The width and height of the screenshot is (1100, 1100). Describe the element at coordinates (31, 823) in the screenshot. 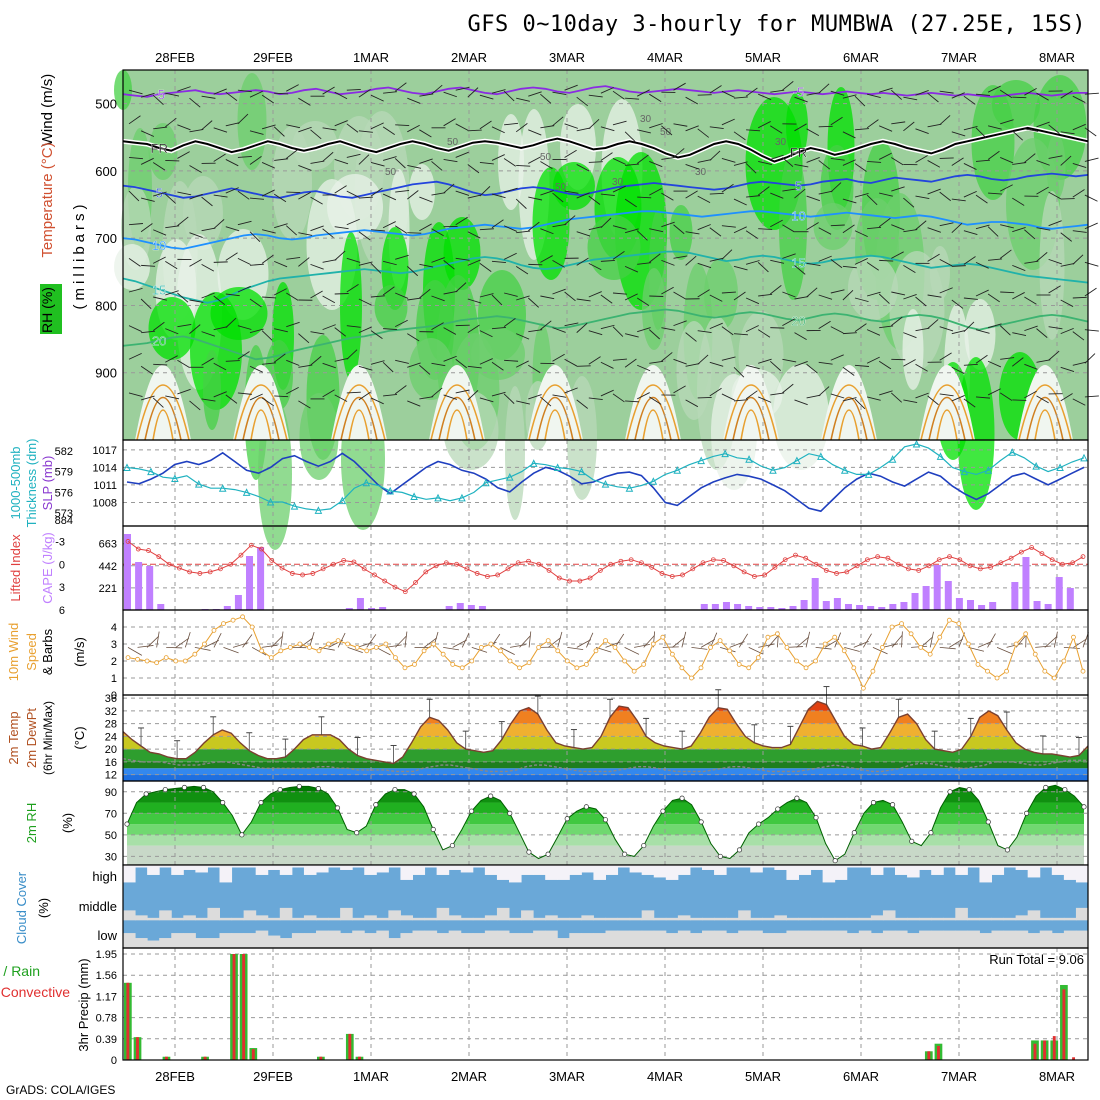

I see `rh2m-label: 2m RH` at that location.